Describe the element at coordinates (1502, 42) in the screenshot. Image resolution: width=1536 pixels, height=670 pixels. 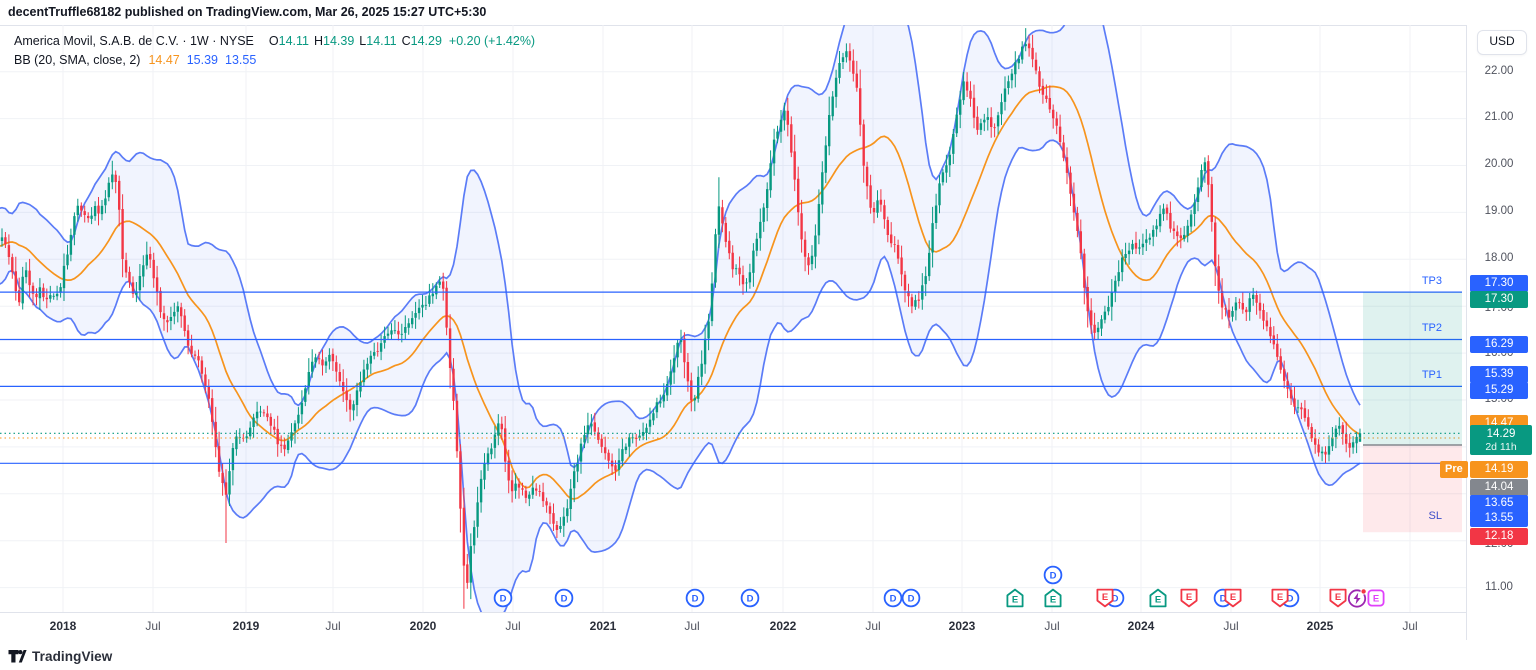
I see `currency-usd-button: USD` at that location.